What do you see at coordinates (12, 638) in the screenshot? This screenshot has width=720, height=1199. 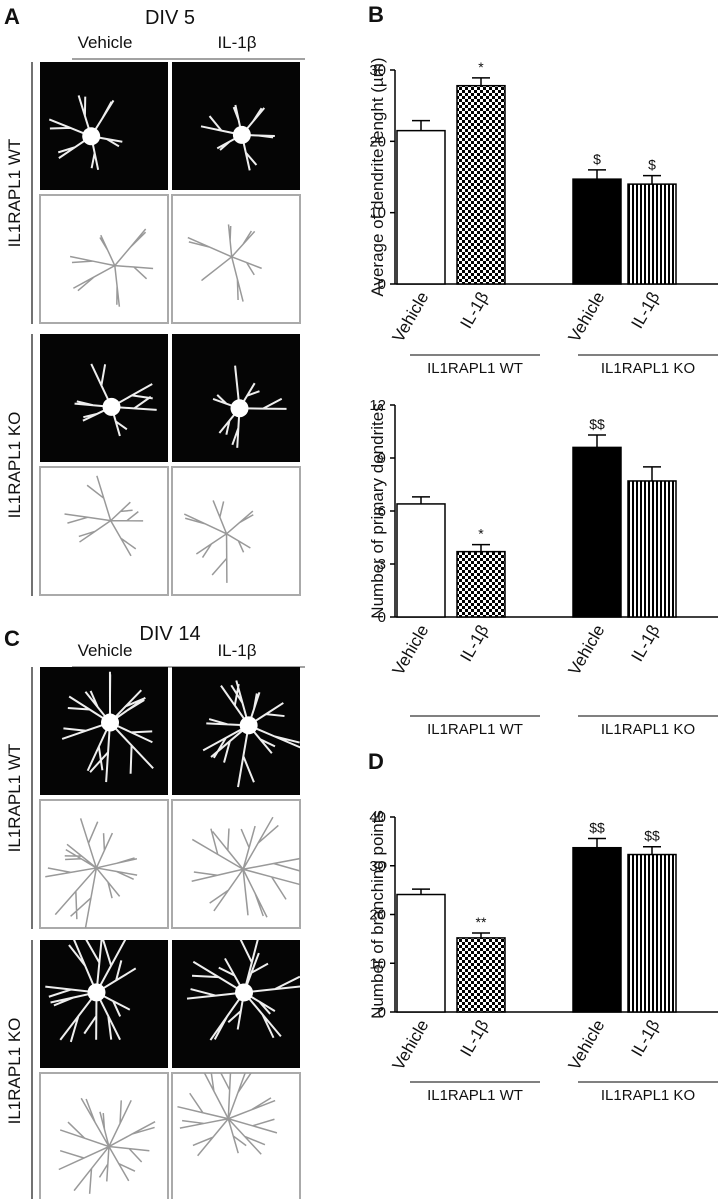 I see `panel-letter: C` at bounding box center [12, 638].